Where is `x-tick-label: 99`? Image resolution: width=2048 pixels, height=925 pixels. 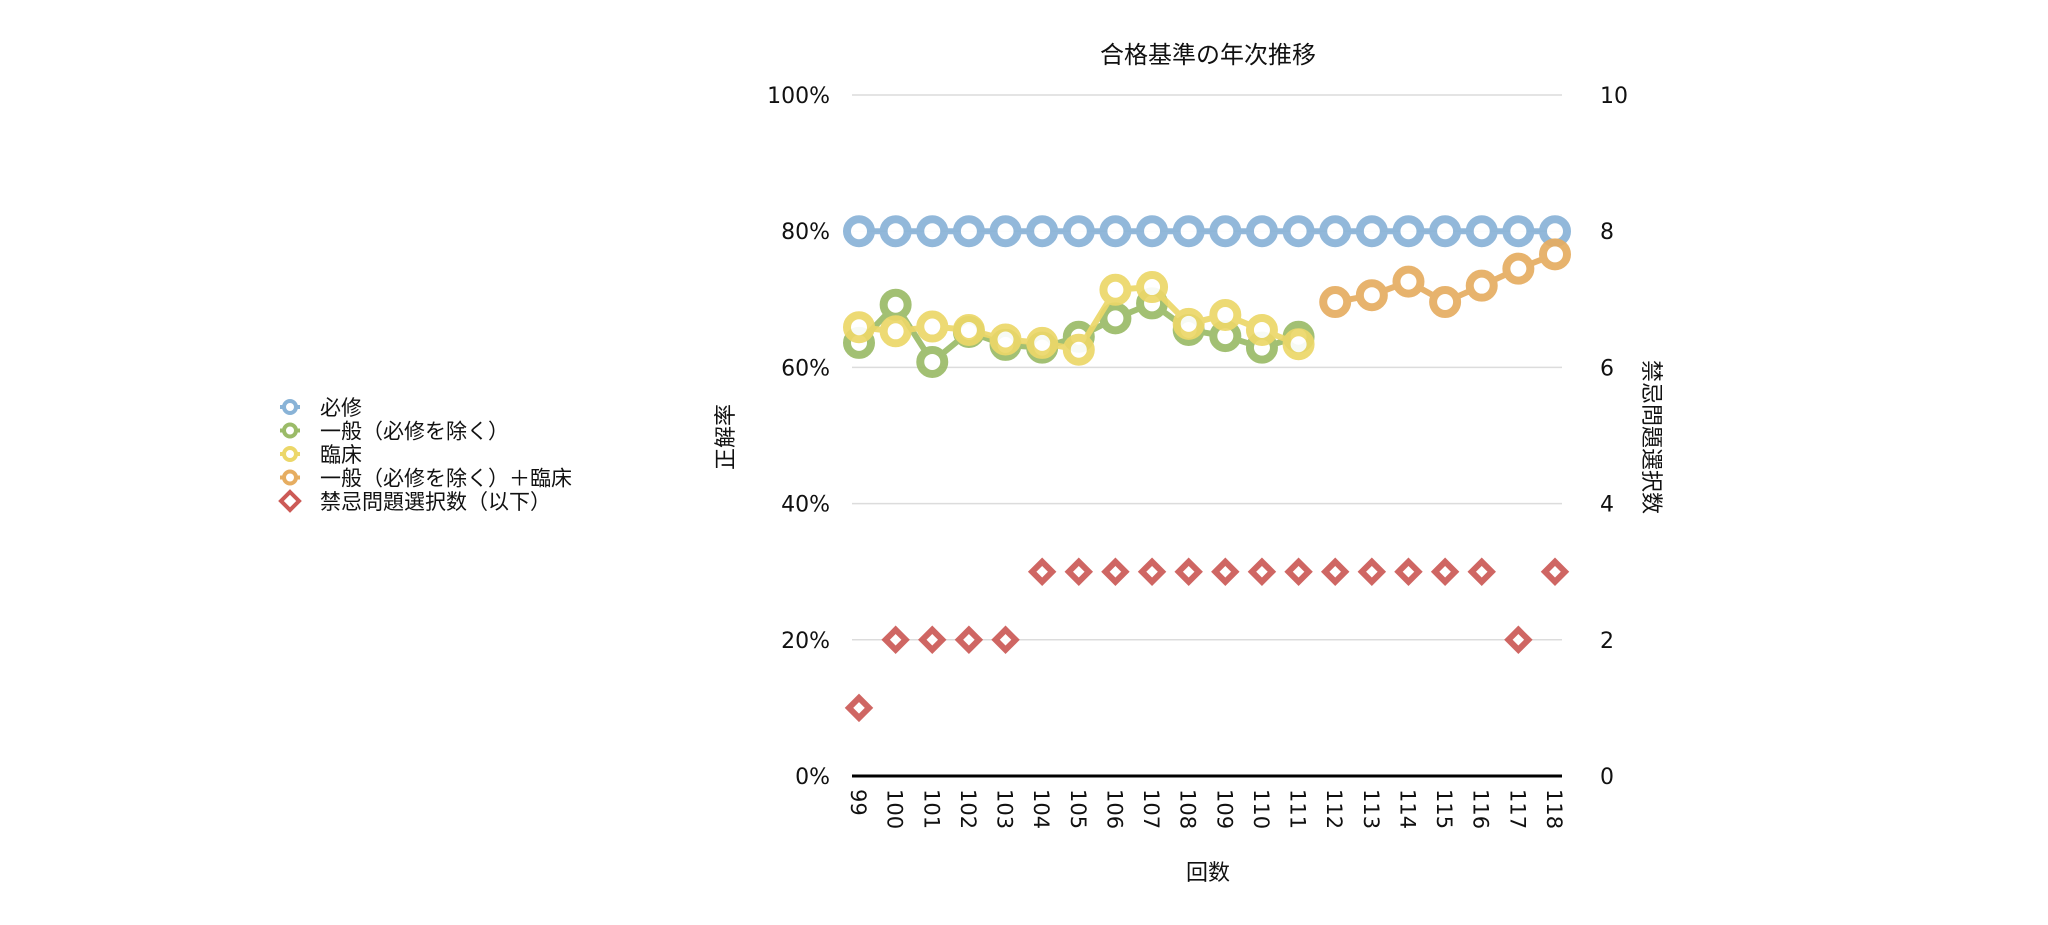
x-tick-label: 99 is located at coordinates (858, 802).